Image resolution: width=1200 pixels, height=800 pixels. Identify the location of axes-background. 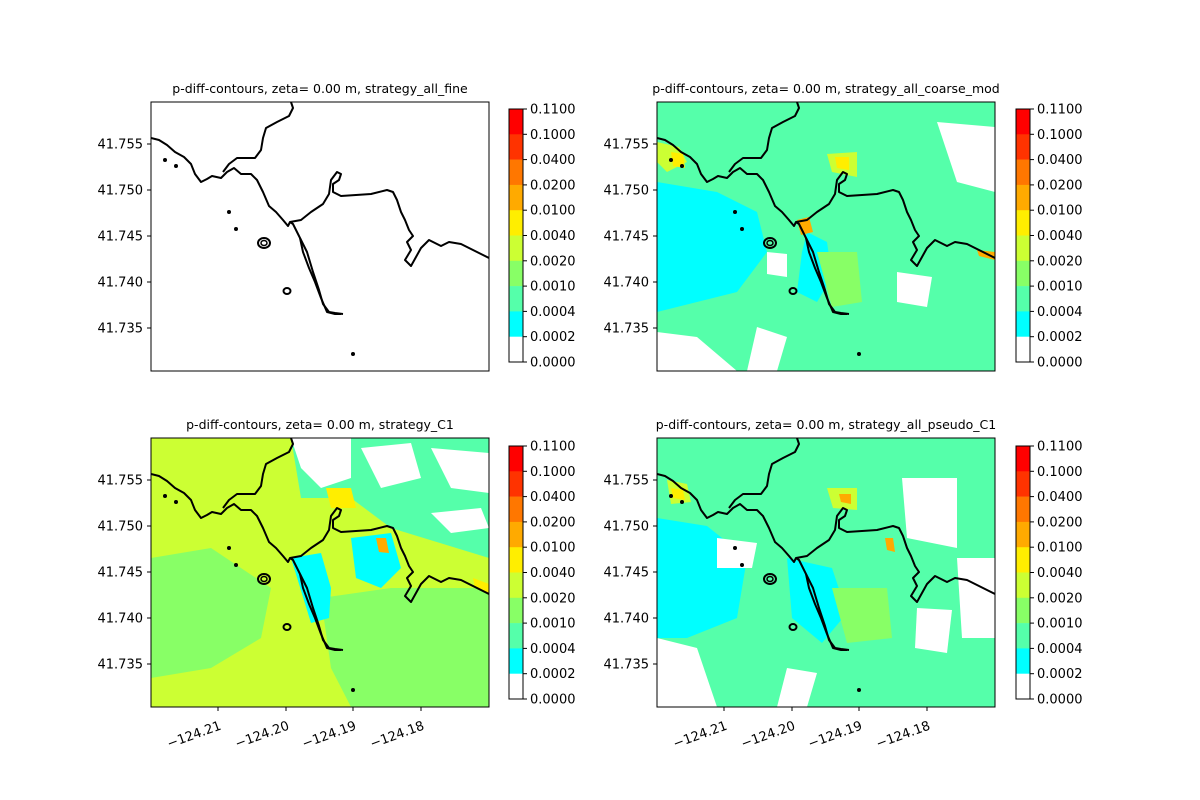
(320, 236).